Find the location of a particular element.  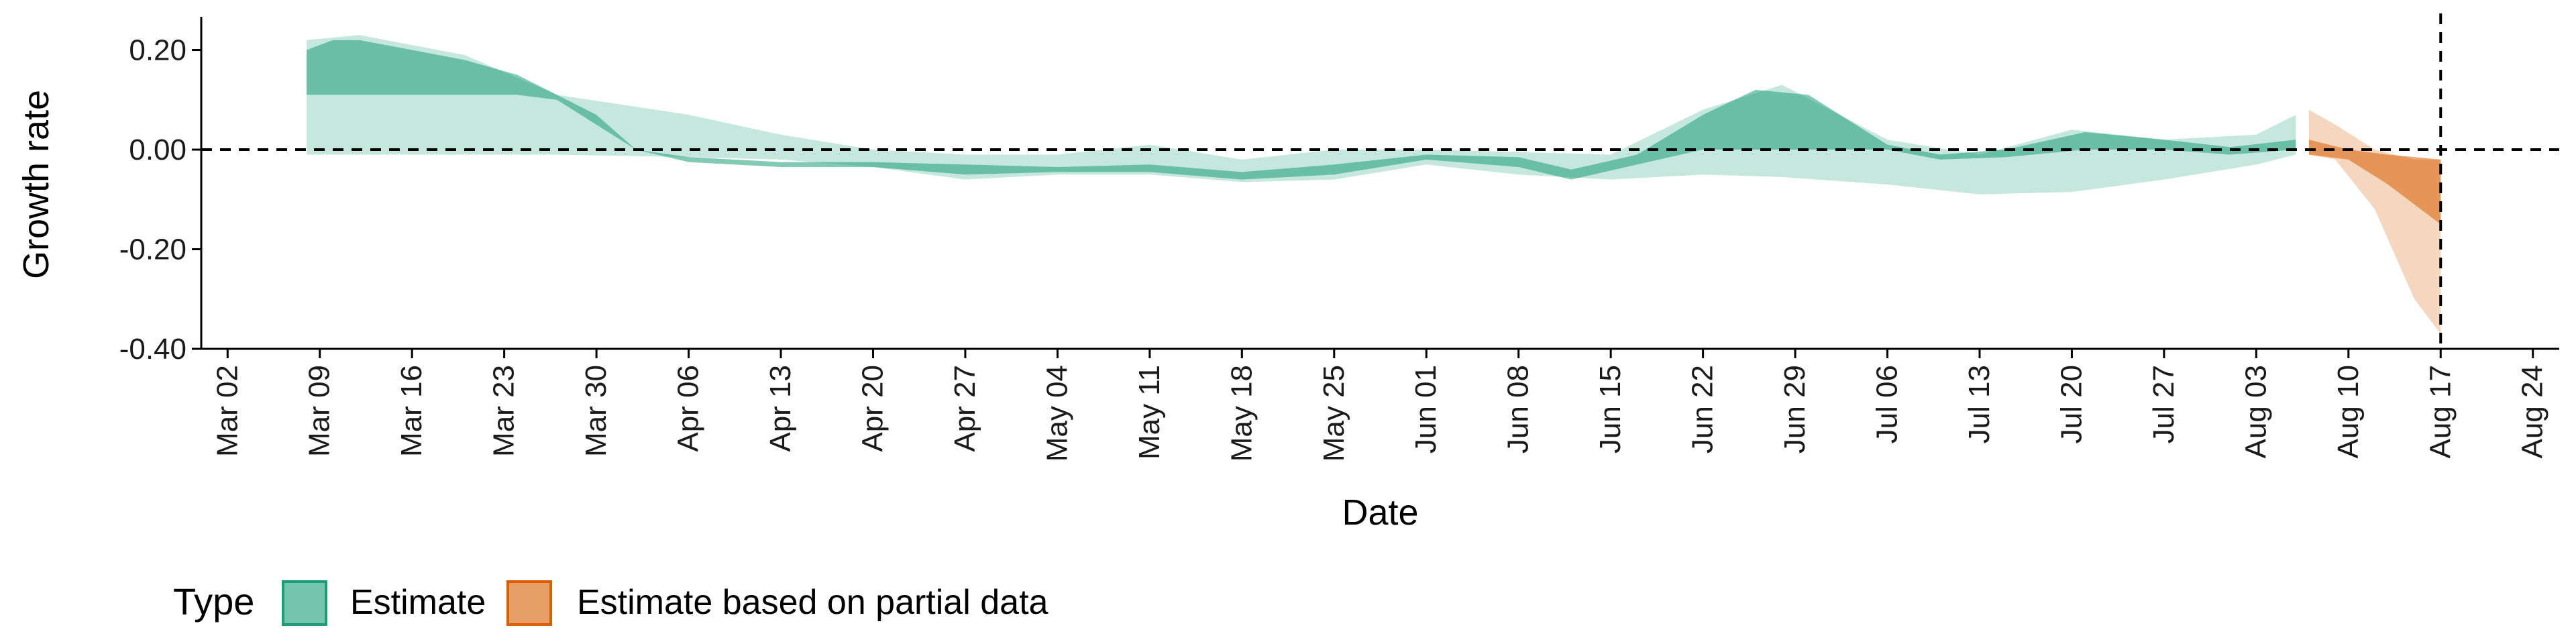

x-tick-label: Aug 24 is located at coordinates (2532, 411).